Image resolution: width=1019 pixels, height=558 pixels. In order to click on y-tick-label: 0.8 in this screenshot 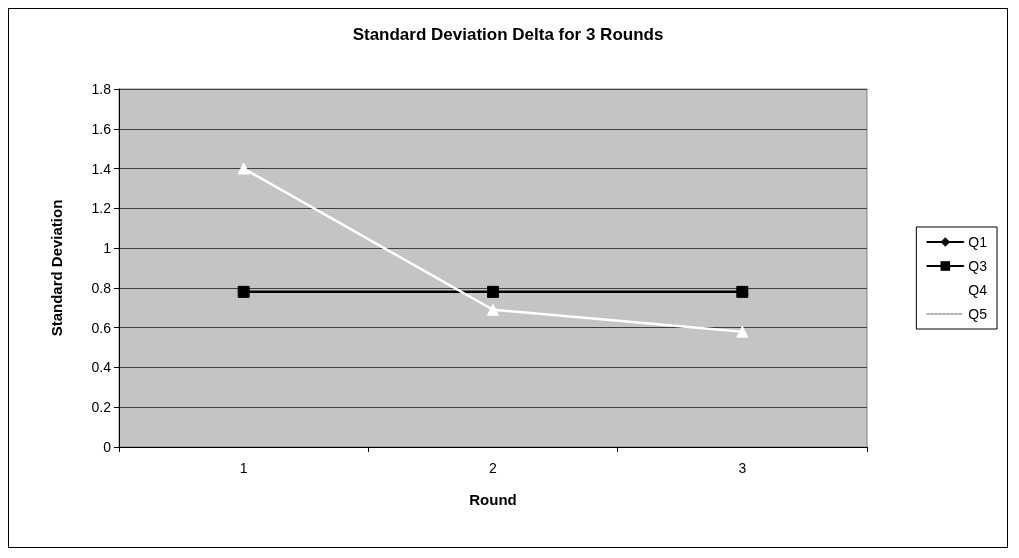, I will do `click(101, 287)`.